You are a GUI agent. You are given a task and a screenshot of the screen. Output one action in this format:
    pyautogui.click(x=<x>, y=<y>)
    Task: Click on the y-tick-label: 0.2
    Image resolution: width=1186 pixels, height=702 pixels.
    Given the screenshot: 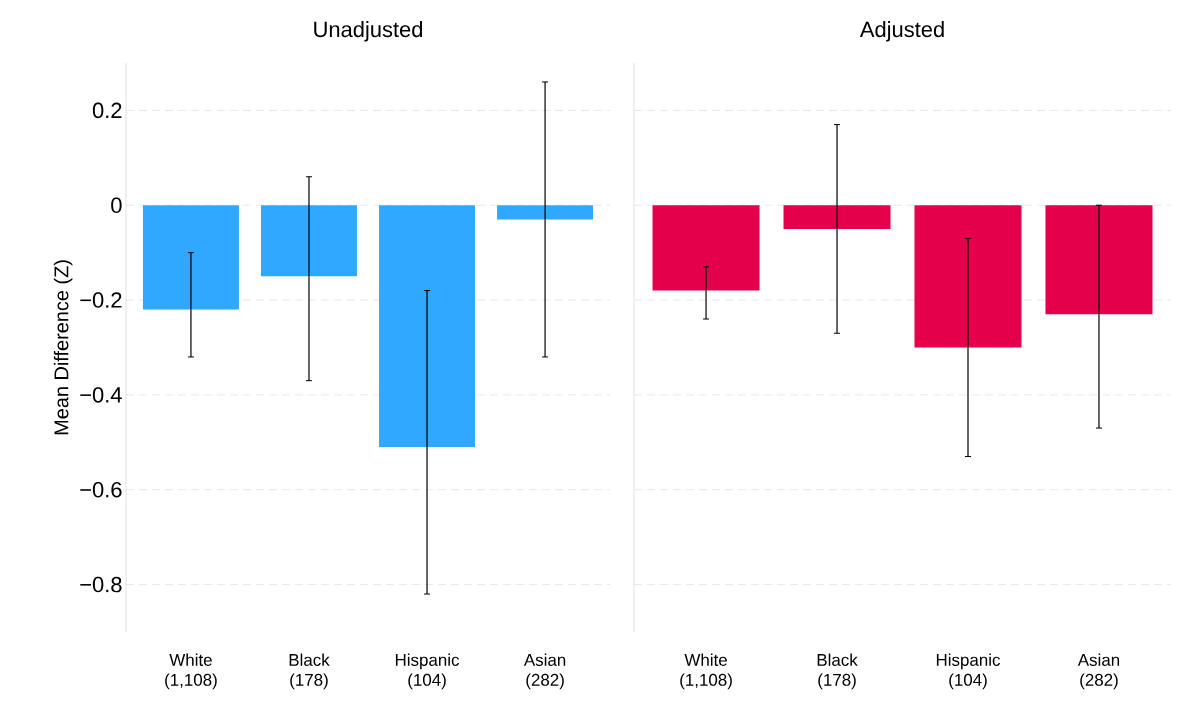 What is the action you would take?
    pyautogui.click(x=107, y=110)
    